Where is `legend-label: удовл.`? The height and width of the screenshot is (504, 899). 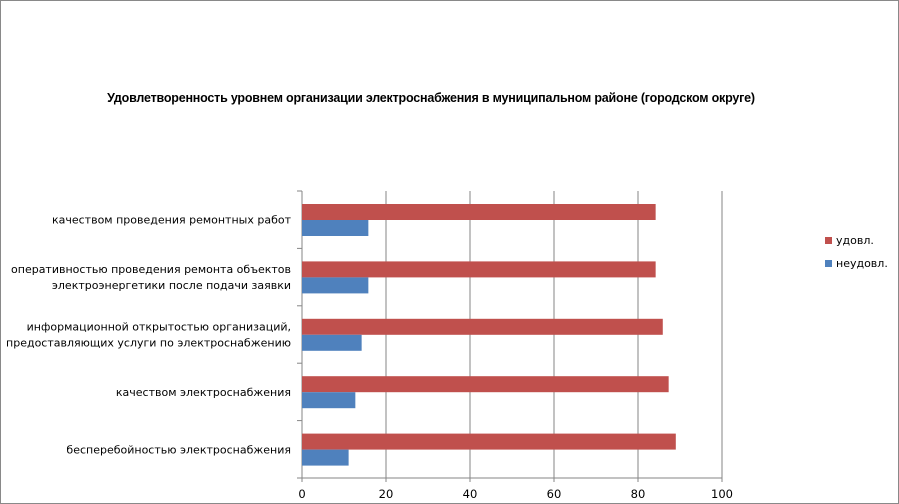 legend-label: удовл. is located at coordinates (855, 240).